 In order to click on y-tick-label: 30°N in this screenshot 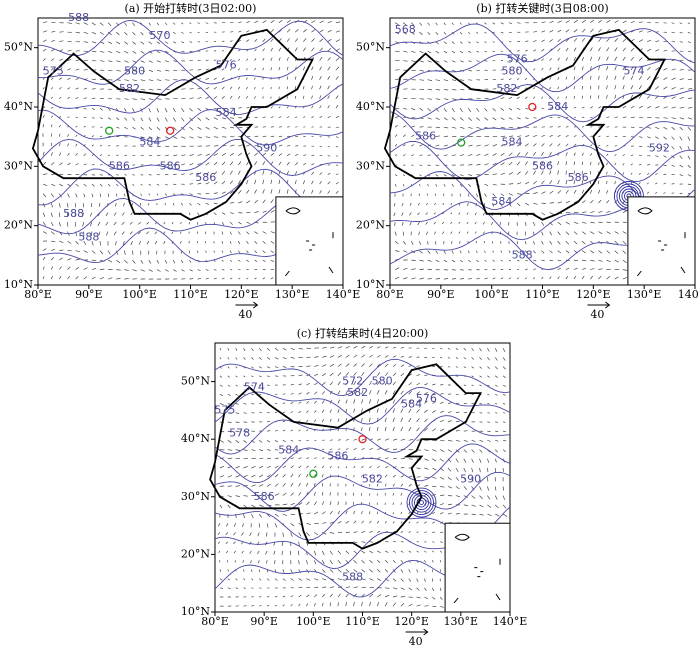, I will do `click(18, 165)`.